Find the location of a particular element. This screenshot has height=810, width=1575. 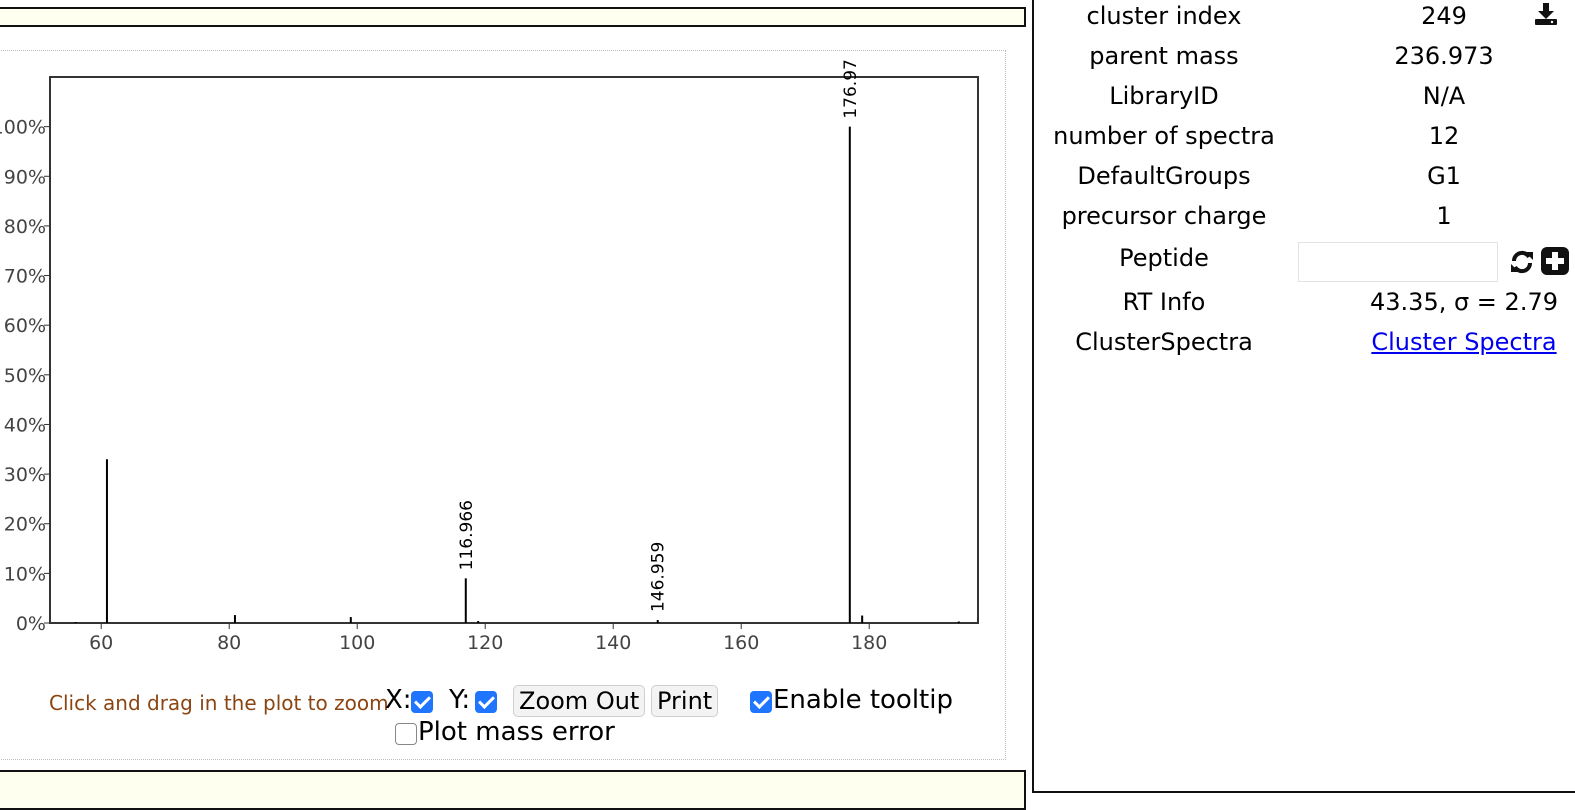

y-tick-label: 20% is located at coordinates (25, 525).